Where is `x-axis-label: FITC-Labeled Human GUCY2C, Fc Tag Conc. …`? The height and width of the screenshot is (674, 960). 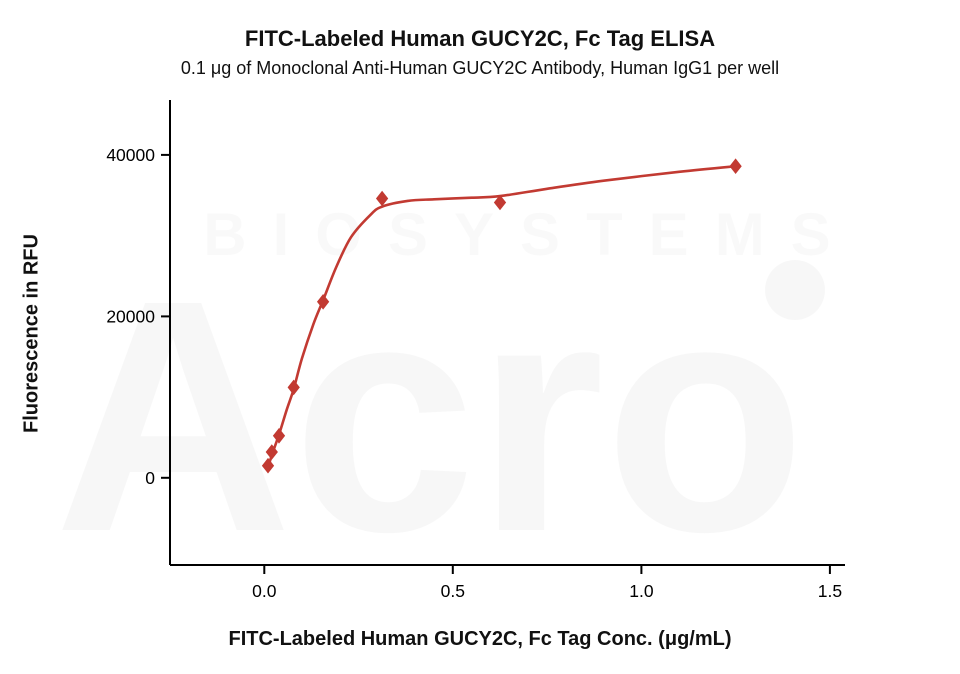
x-axis-label: FITC-Labeled Human GUCY2C, Fc Tag Conc. … is located at coordinates (480, 639).